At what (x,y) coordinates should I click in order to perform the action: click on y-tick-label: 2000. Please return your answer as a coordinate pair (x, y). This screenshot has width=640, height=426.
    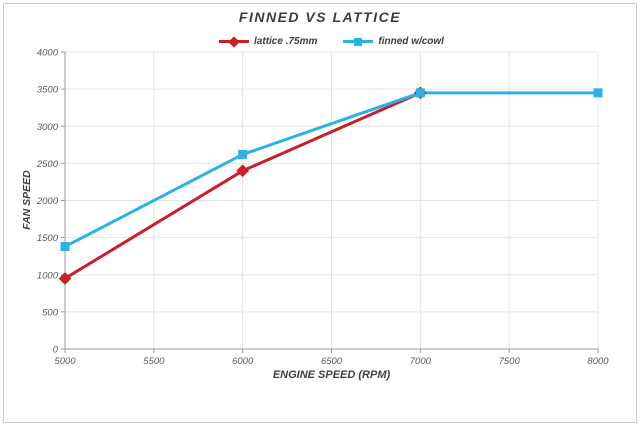
    Looking at the image, I should click on (47, 201).